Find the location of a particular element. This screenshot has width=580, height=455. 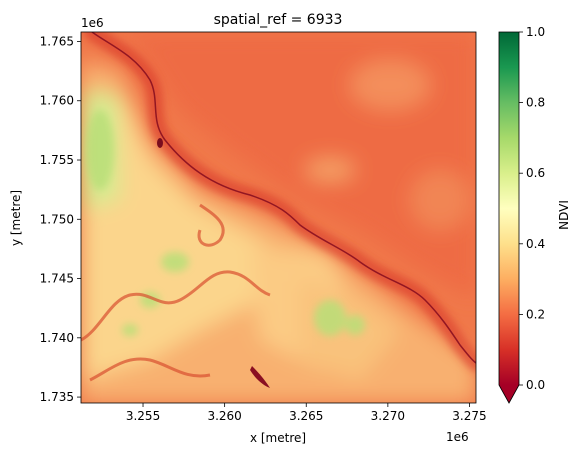

y-axis-offset-label: 1e6 is located at coordinates (92, 23).